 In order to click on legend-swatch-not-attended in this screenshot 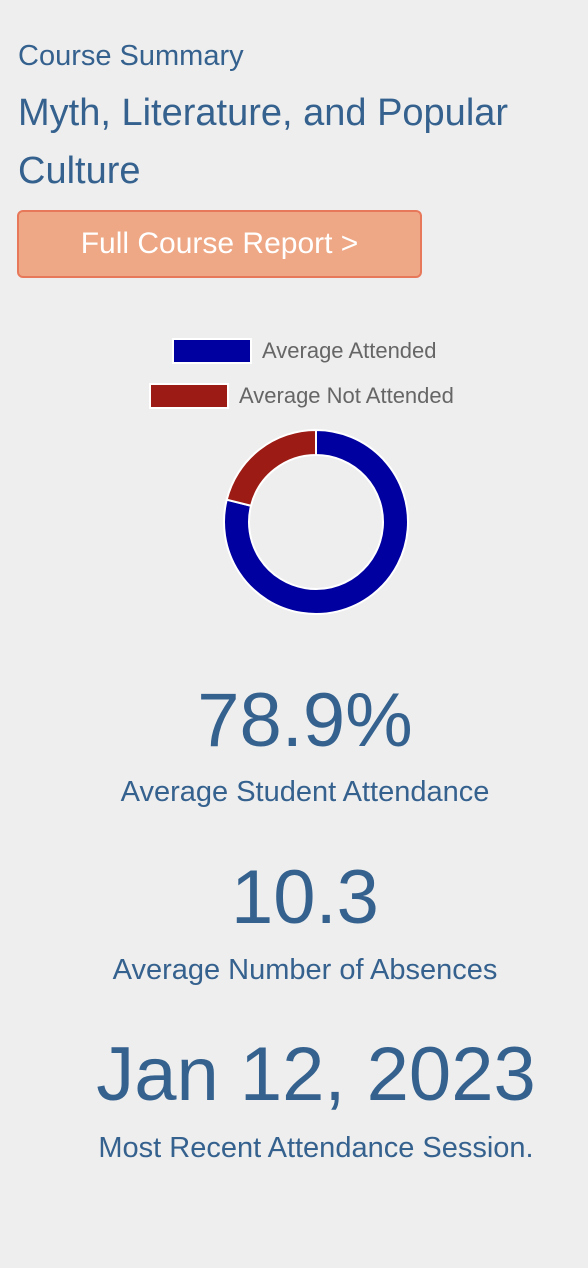, I will do `click(189, 396)`.